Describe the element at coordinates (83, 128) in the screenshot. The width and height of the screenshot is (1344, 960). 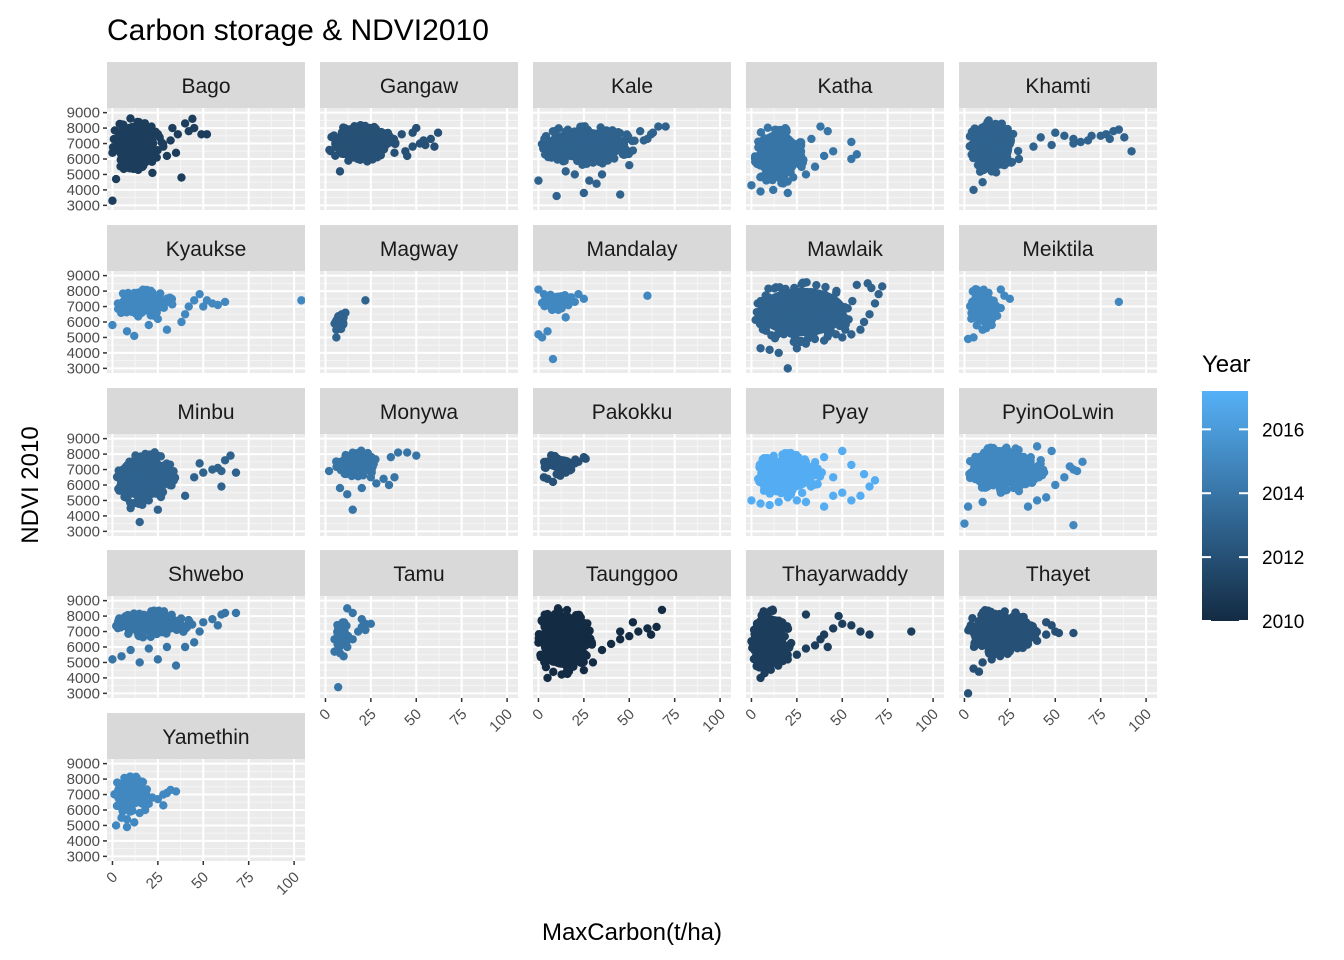
I see `y-tick-label: 8000` at that location.